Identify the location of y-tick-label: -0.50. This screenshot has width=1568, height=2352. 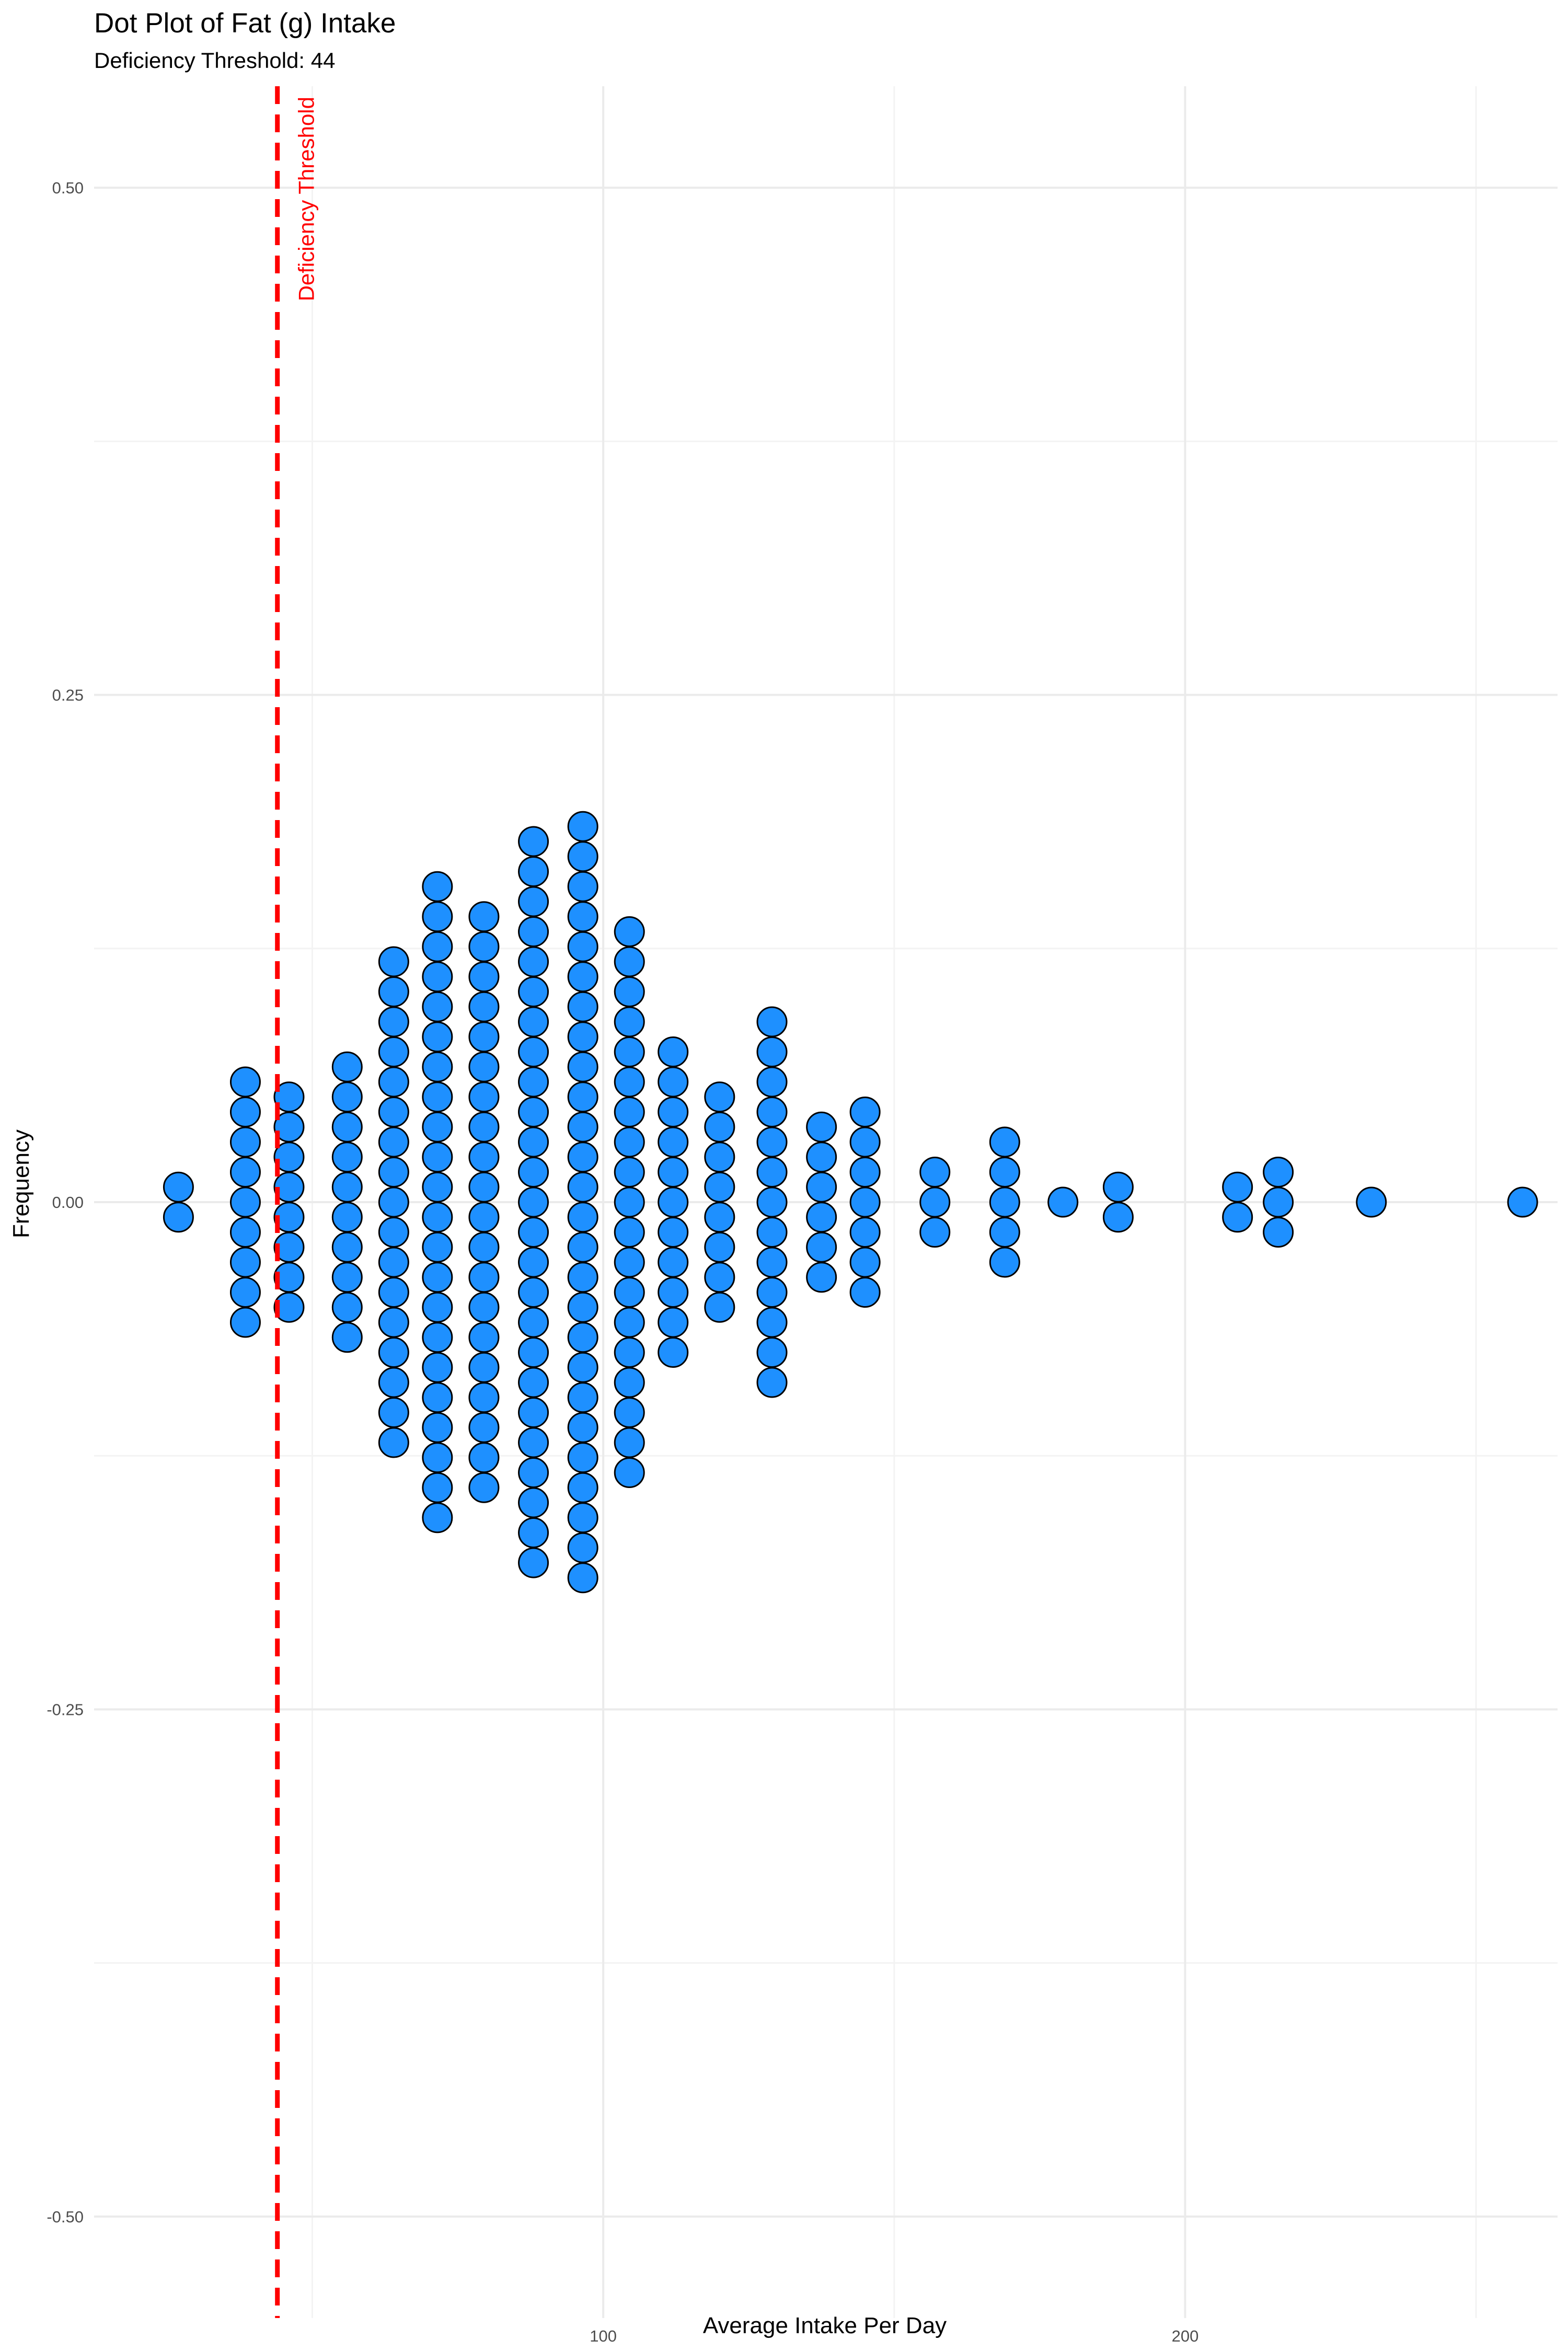
(65, 2217).